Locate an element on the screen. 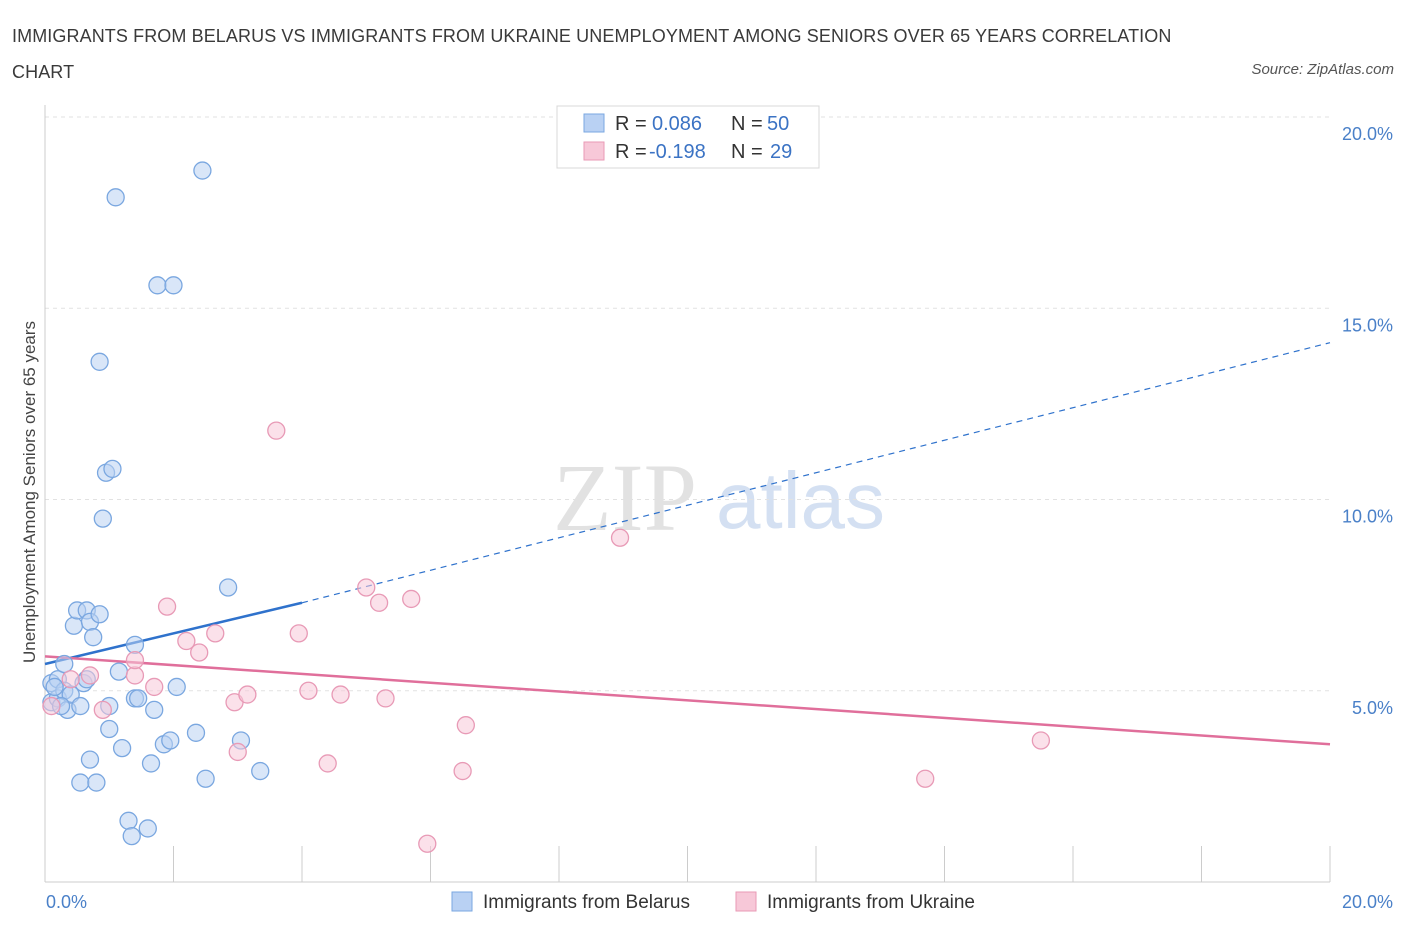 The image size is (1406, 930). legend-n-label-1: N = is located at coordinates (747, 124).